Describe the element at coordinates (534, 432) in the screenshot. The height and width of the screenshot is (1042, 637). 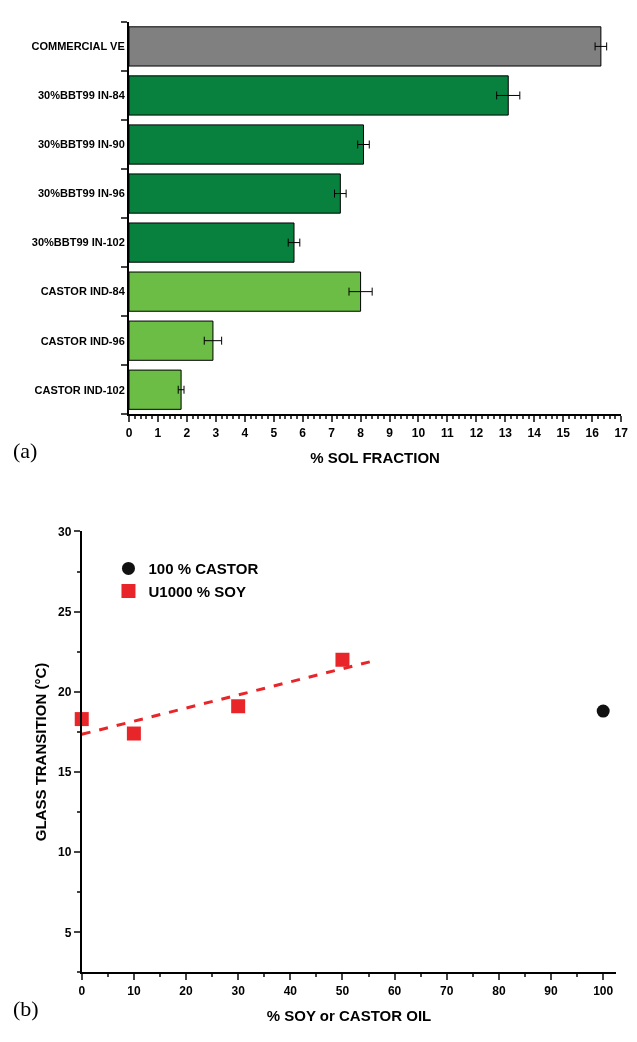
I see `x-tick-label: 14` at that location.